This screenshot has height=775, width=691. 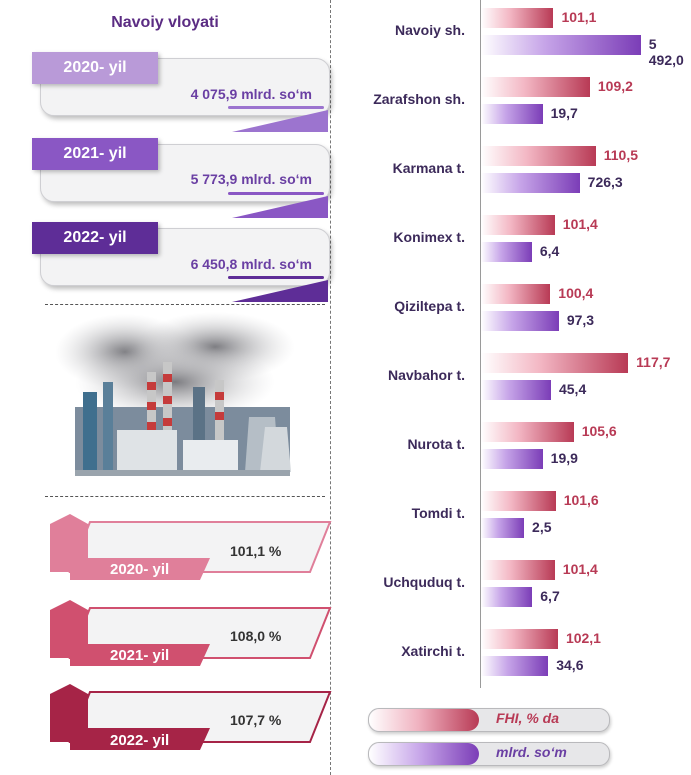 I want to click on category-label: Karmana t., so click(x=428, y=168).